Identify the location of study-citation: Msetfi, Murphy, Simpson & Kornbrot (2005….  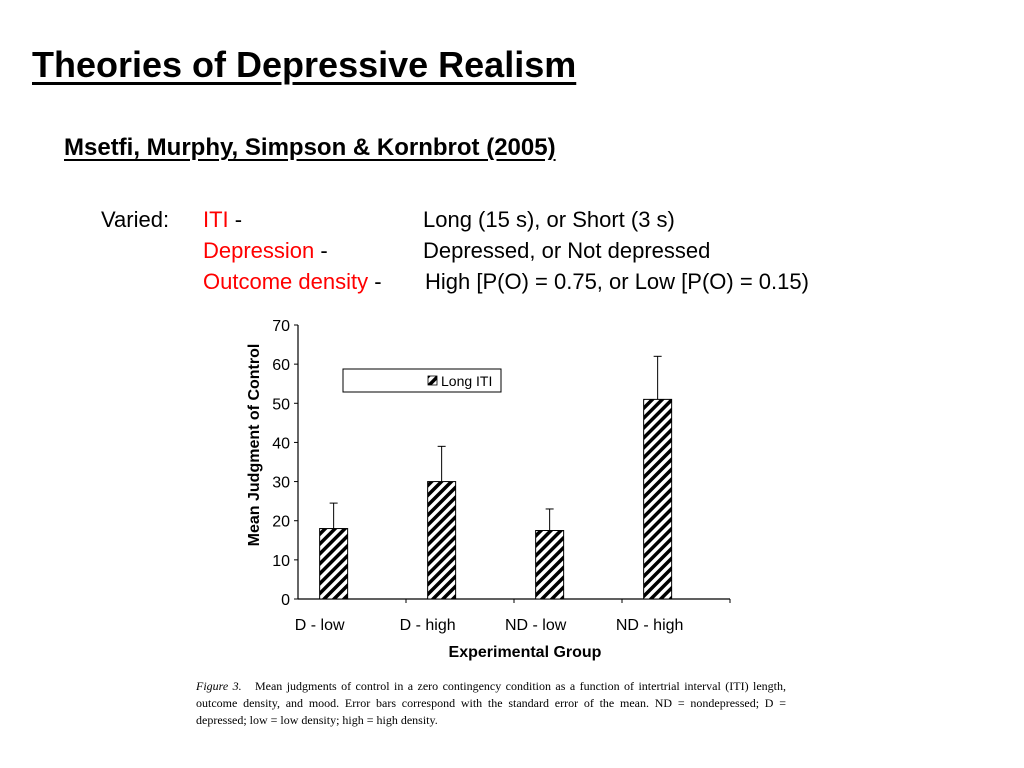
(310, 147).